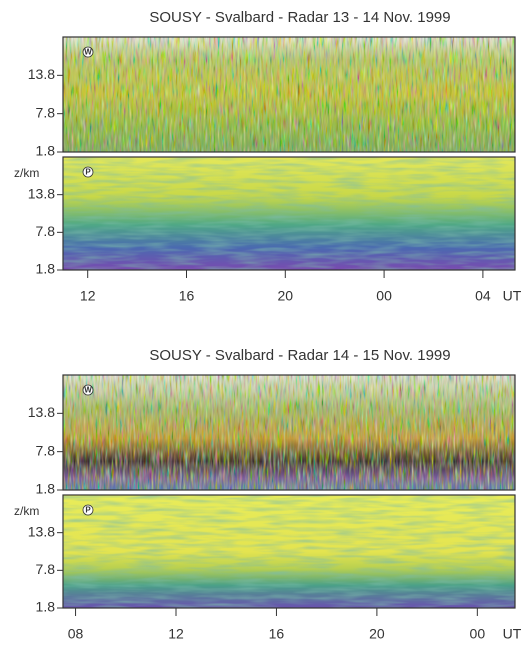 This screenshot has height=655, width=527. What do you see at coordinates (76, 634) in the screenshot?
I see `x-tick-label: 08` at bounding box center [76, 634].